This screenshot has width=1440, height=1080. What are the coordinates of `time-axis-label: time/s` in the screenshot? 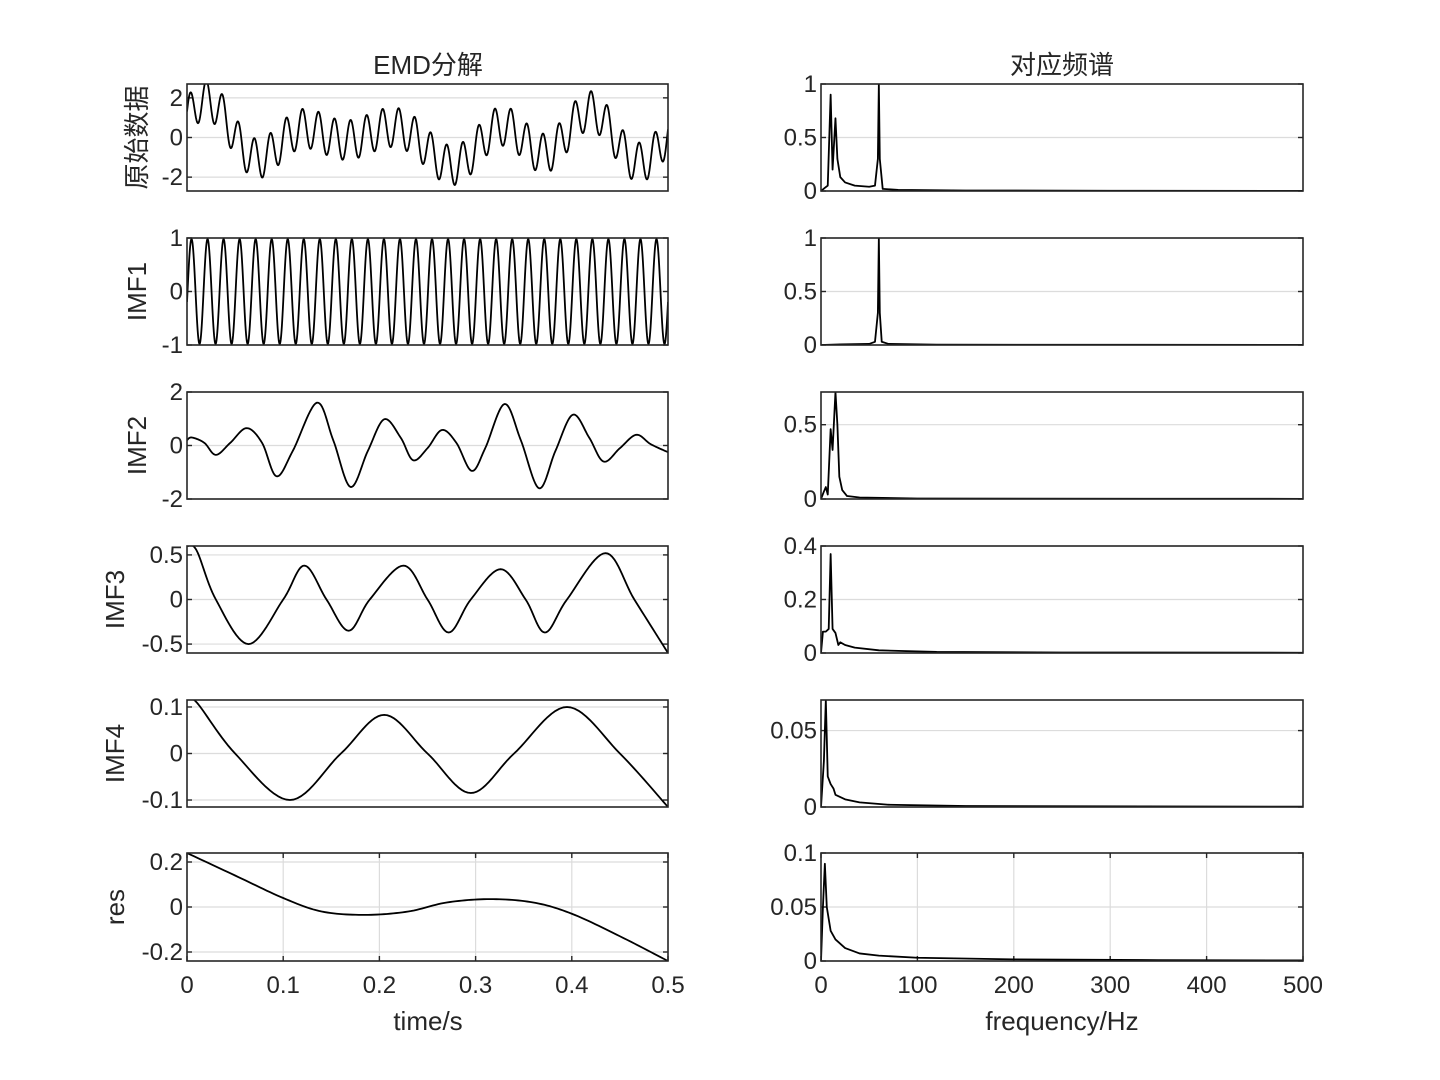 It's located at (427, 1021).